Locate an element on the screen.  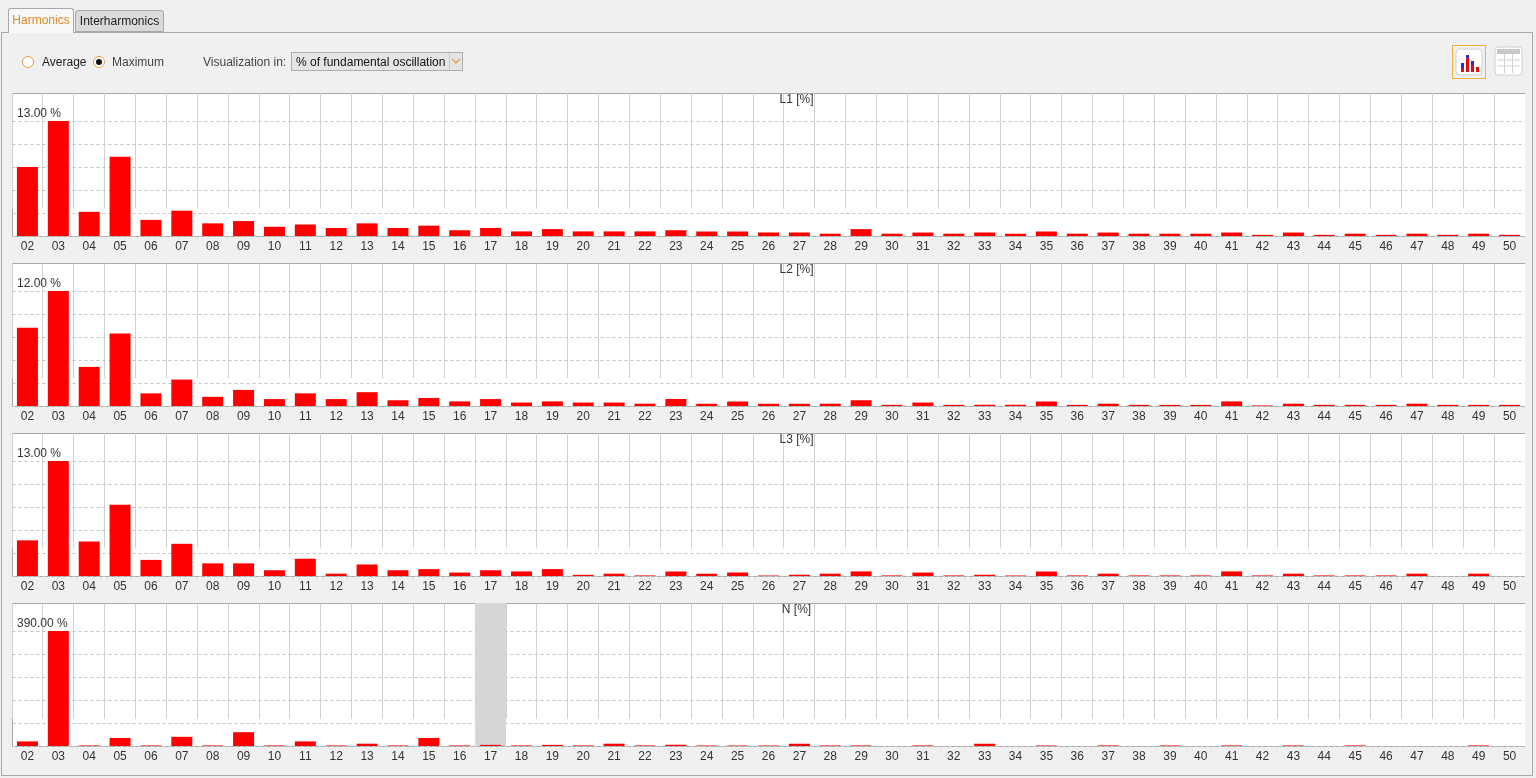
x-tick-label: 29 is located at coordinates (861, 245).